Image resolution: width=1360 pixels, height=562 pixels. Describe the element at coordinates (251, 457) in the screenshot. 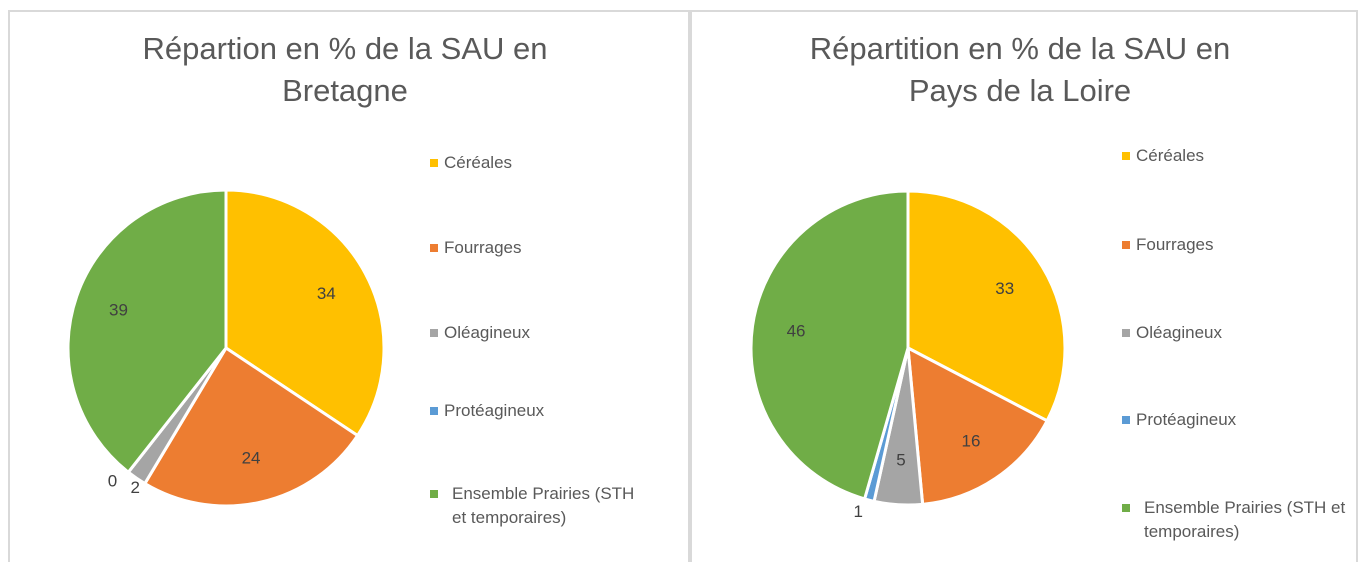

I see `data-label: 24` at that location.